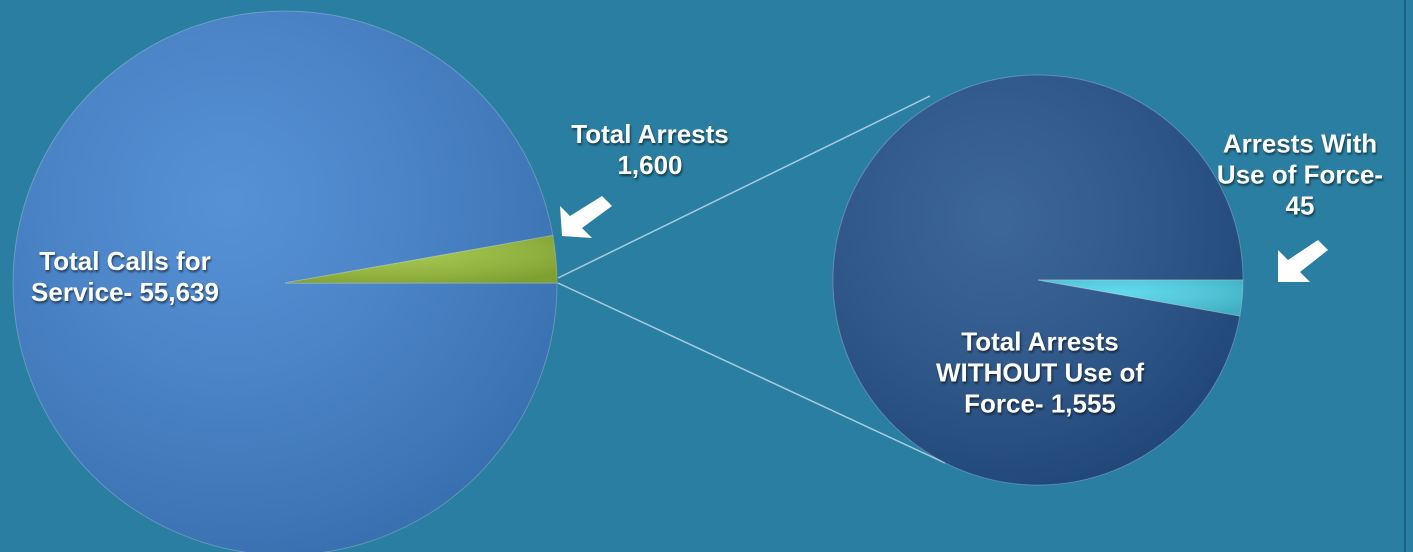 The image size is (1413, 552). Describe the element at coordinates (1300, 159) in the screenshot. I see `category-label: Arrests With Use of Force-` at that location.